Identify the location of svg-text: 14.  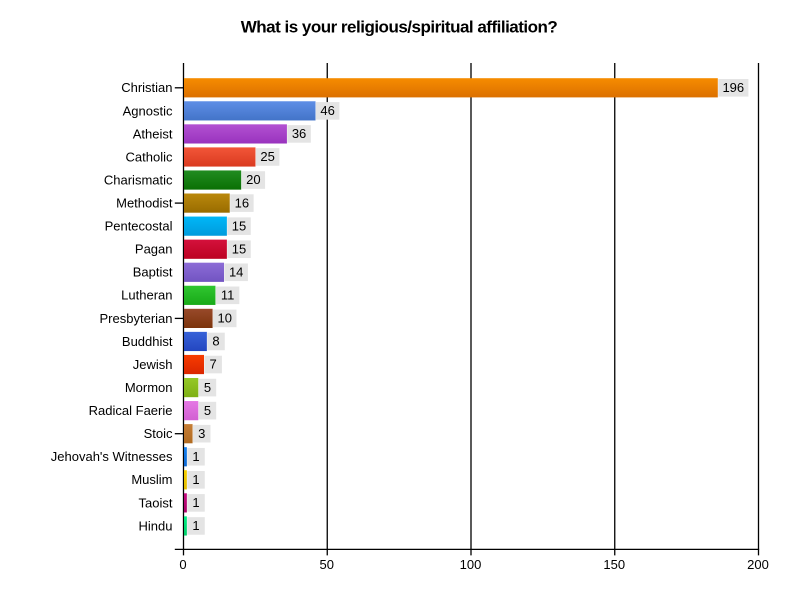
(236, 271).